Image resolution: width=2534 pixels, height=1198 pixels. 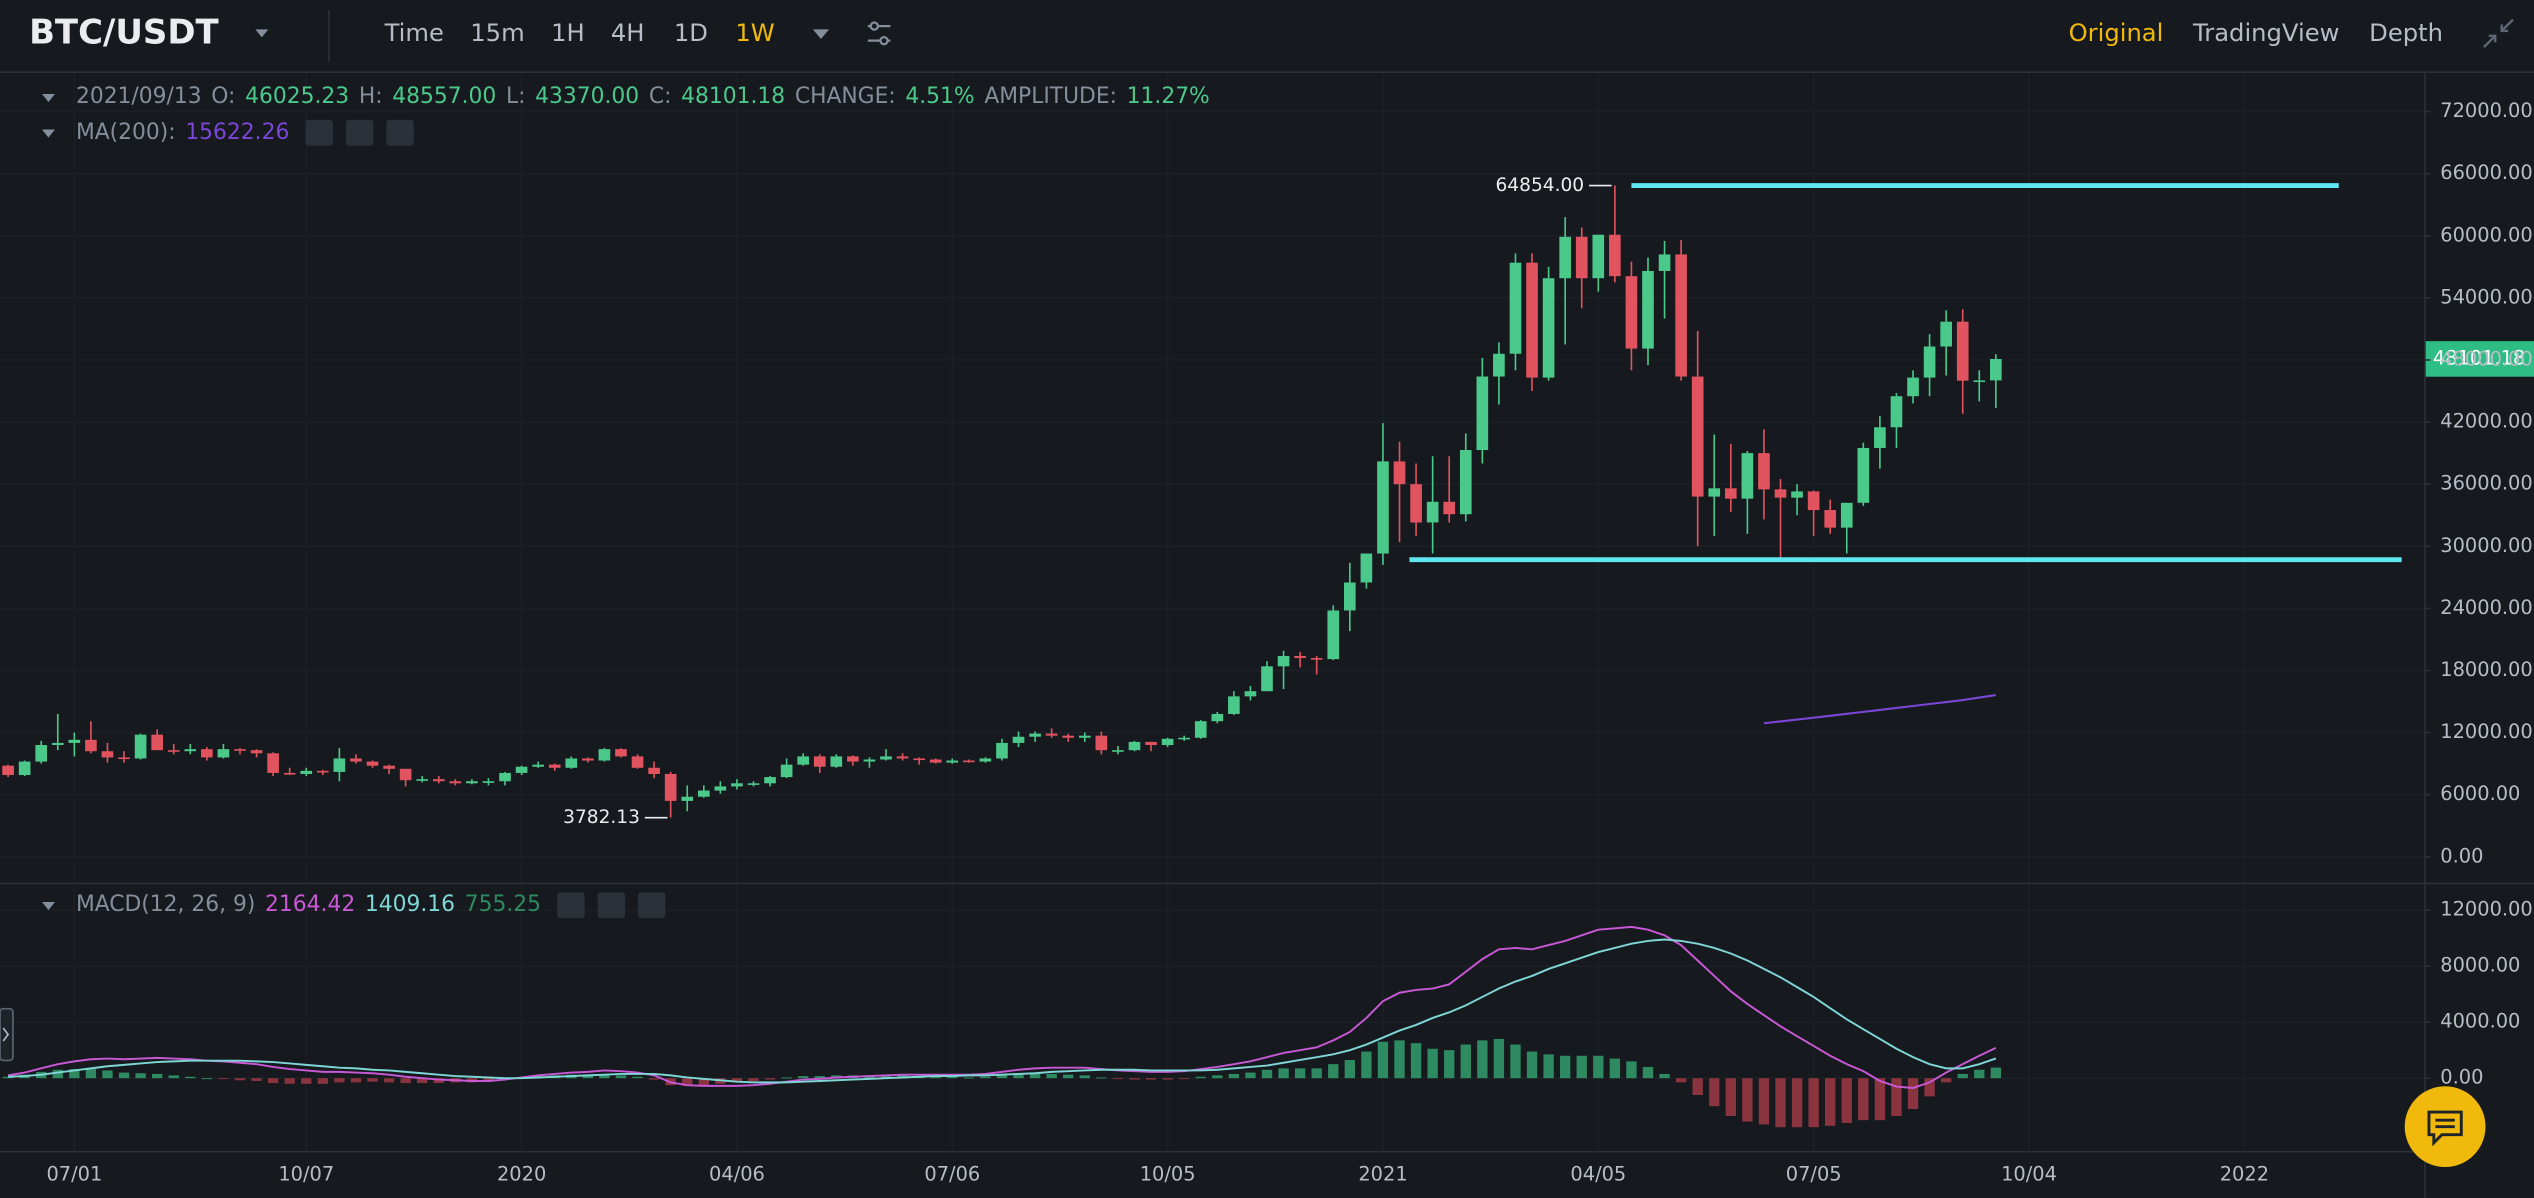 I want to click on y-tick-label: 18000.00, so click(x=2486, y=669).